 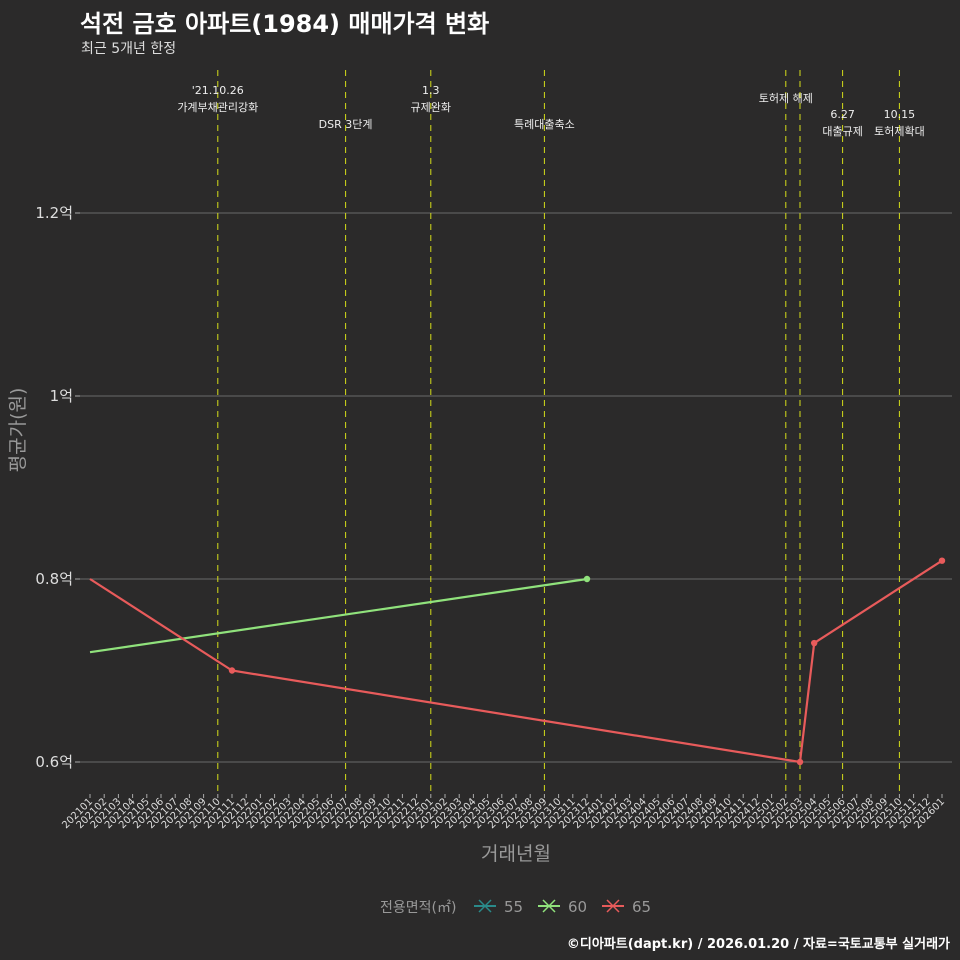 What do you see at coordinates (842, 131) in the screenshot?
I see `event-label: 대출규제` at bounding box center [842, 131].